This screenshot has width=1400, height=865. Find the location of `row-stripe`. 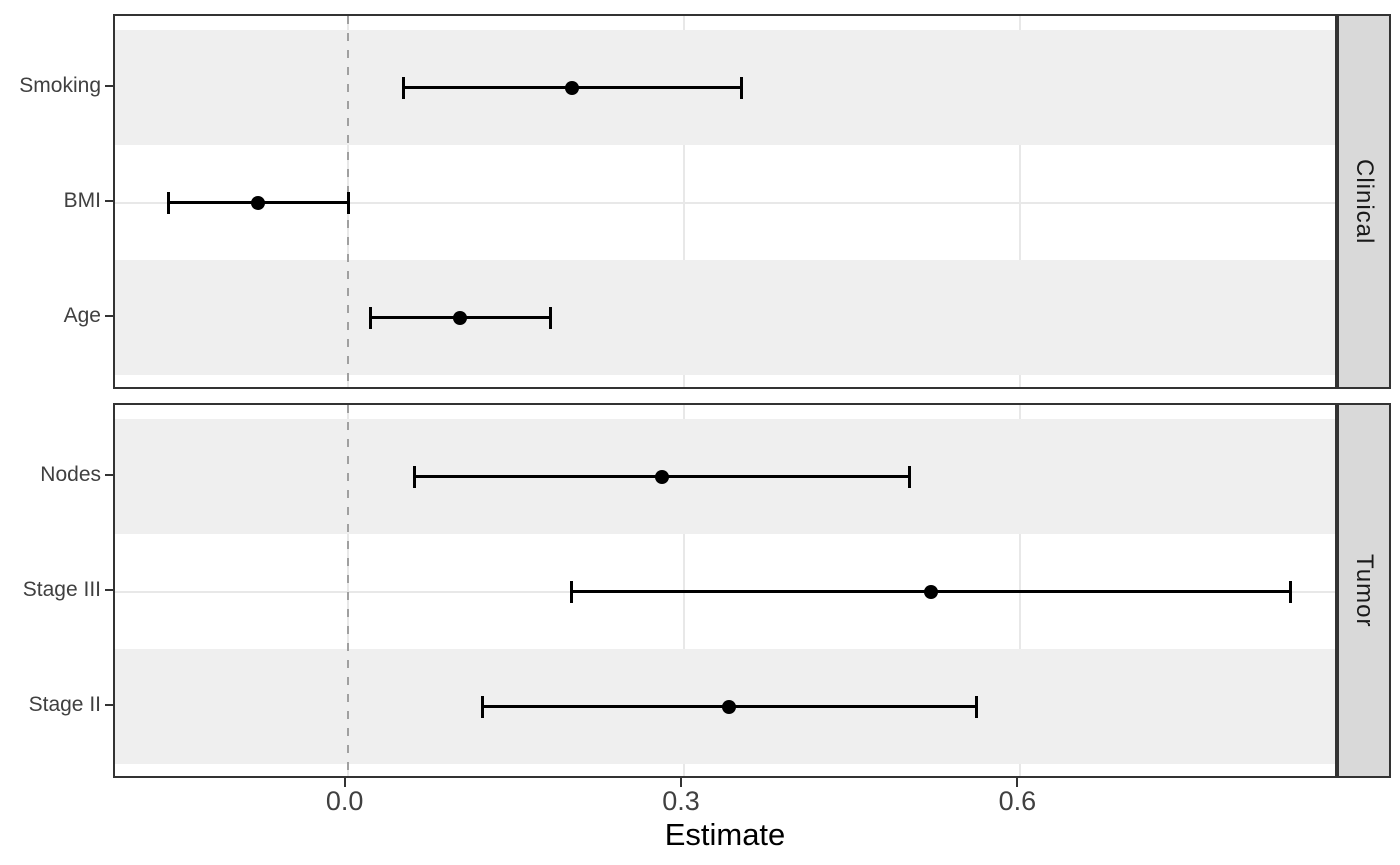

row-stripe is located at coordinates (725, 317).